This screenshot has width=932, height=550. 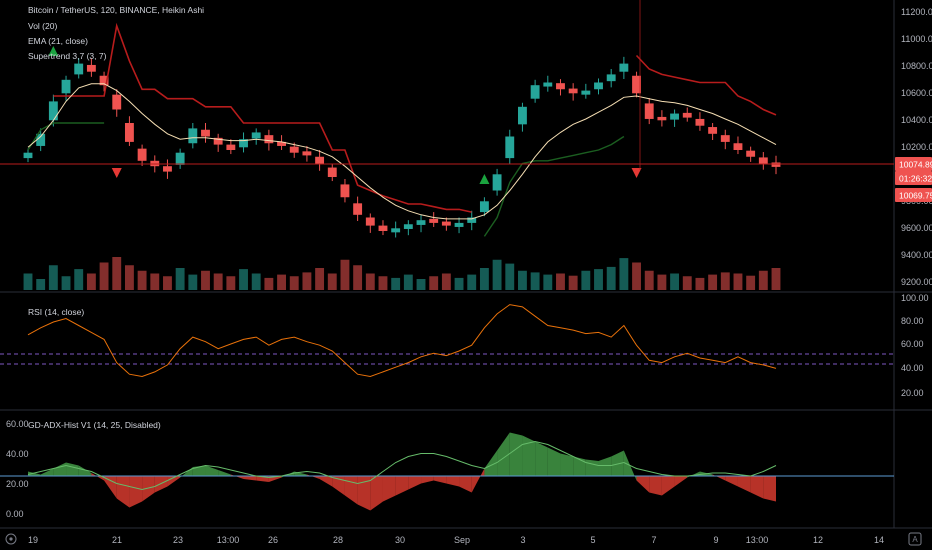 What do you see at coordinates (912, 321) in the screenshot?
I see `rsi-tick: 80.00` at bounding box center [912, 321].